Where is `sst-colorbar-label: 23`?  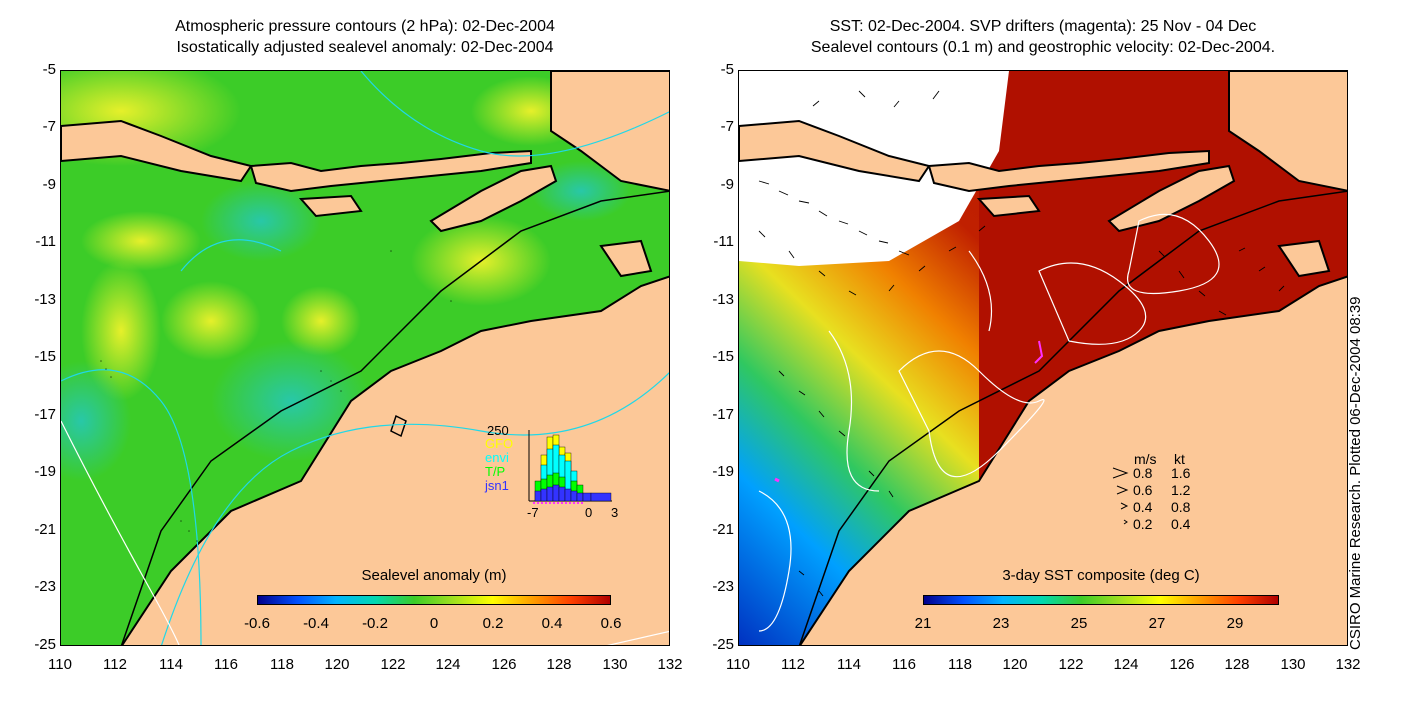
sst-colorbar-label: 23 is located at coordinates (1001, 623).